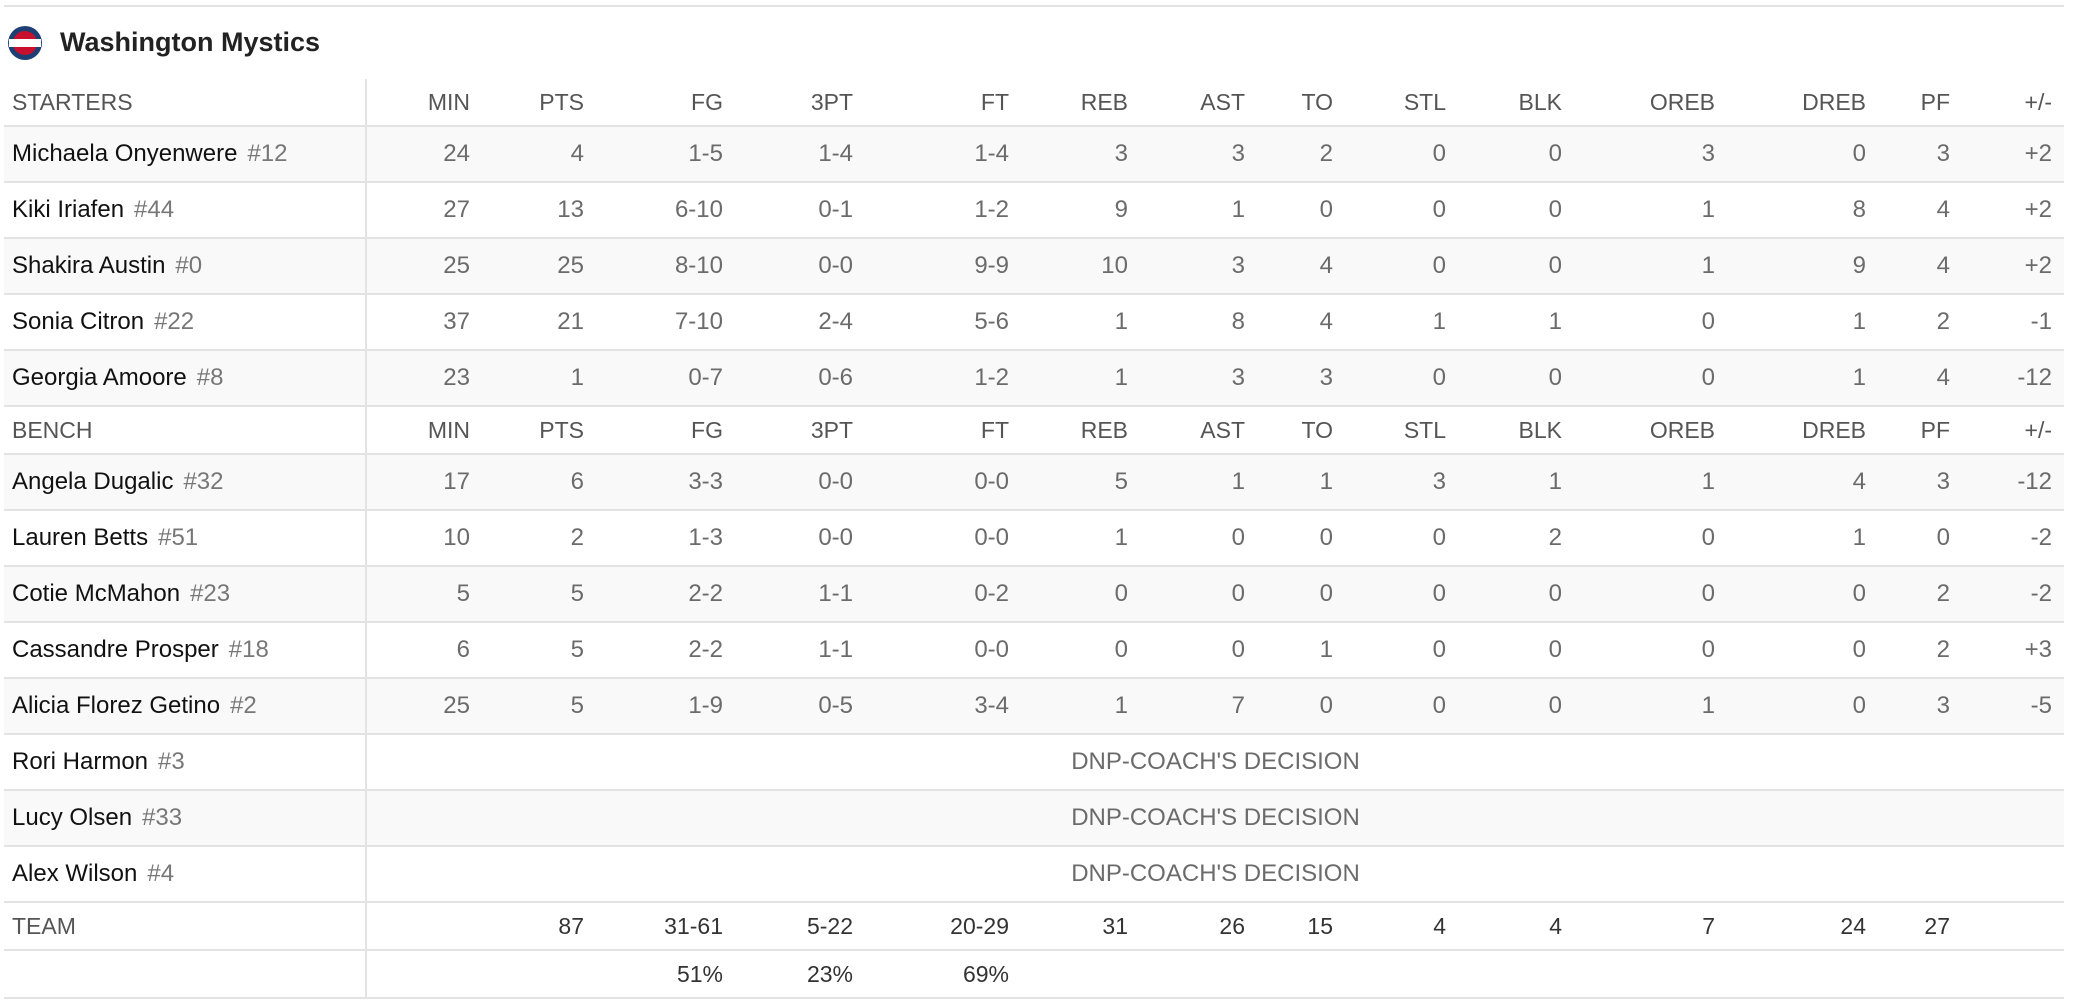 The image size is (2076, 1006). I want to click on player-number: #44, so click(154, 209).